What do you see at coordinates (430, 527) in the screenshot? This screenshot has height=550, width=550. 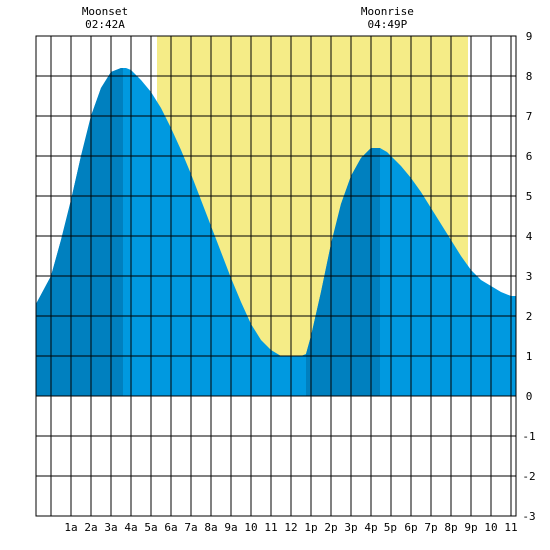 I see `x-tick-label: 7p` at bounding box center [430, 527].